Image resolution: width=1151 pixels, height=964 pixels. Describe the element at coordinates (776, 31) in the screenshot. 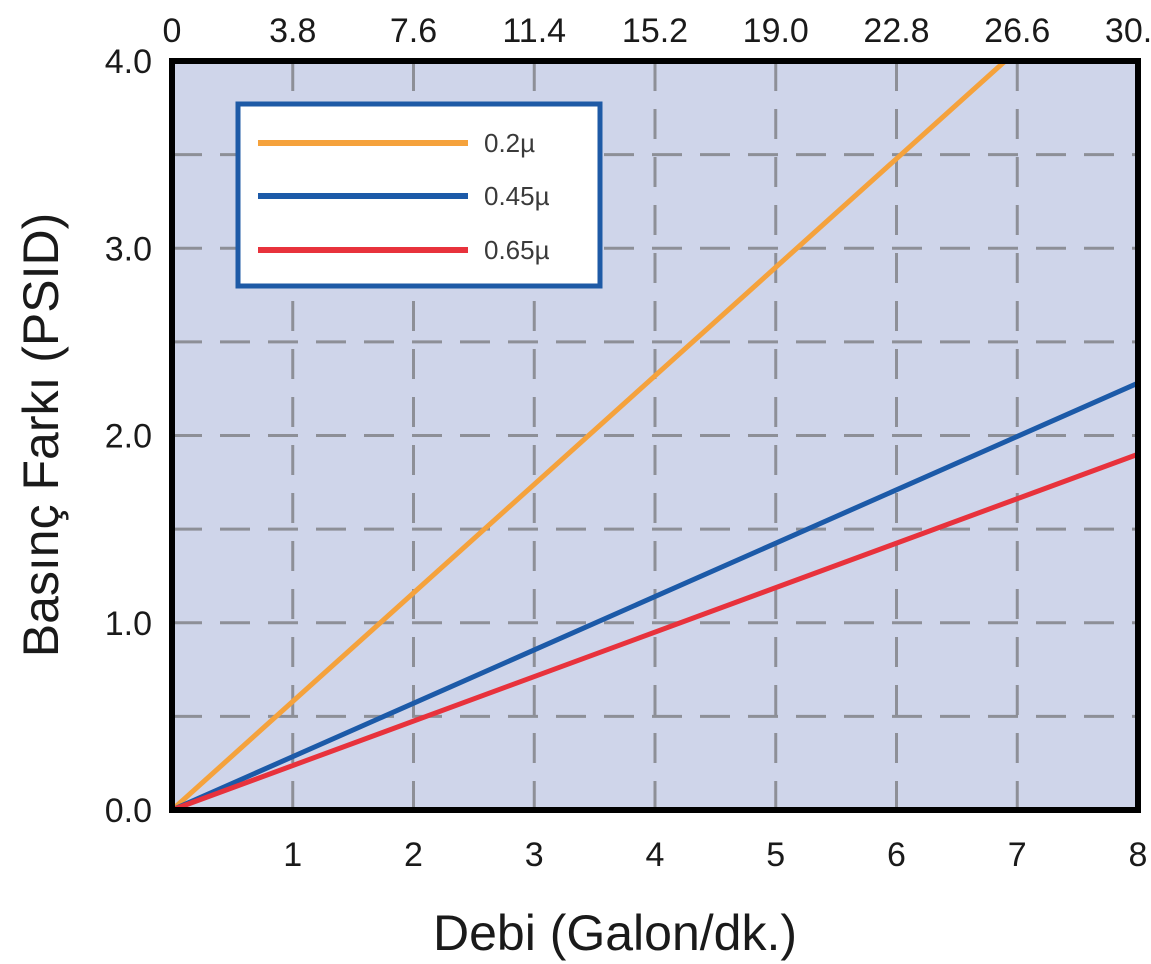

I see `top-tick-label: 19.0` at that location.